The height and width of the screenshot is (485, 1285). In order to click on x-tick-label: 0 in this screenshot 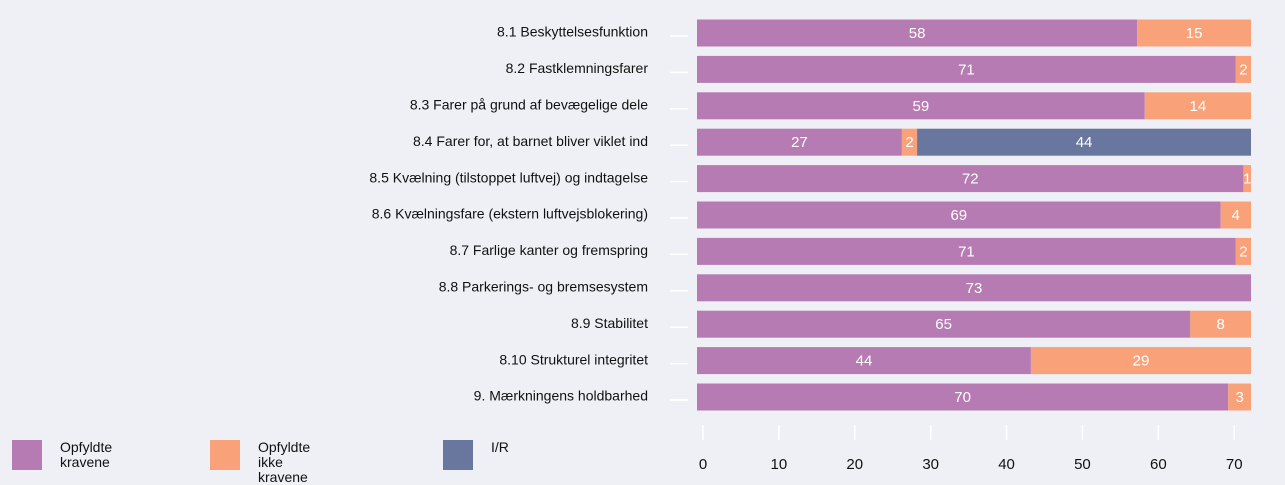, I will do `click(703, 464)`.